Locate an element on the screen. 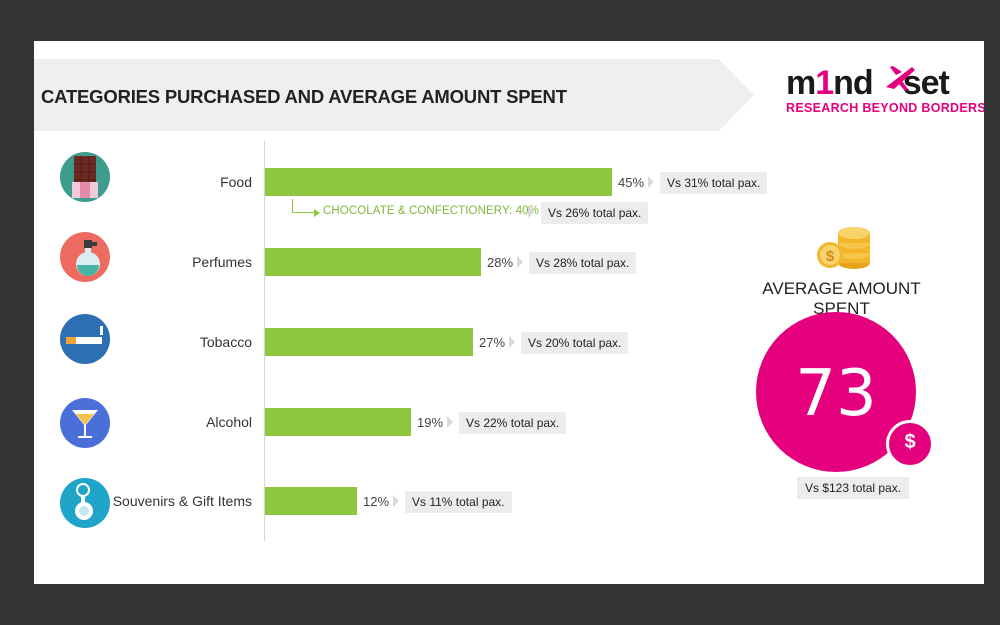  perfume-icon is located at coordinates (85, 257).